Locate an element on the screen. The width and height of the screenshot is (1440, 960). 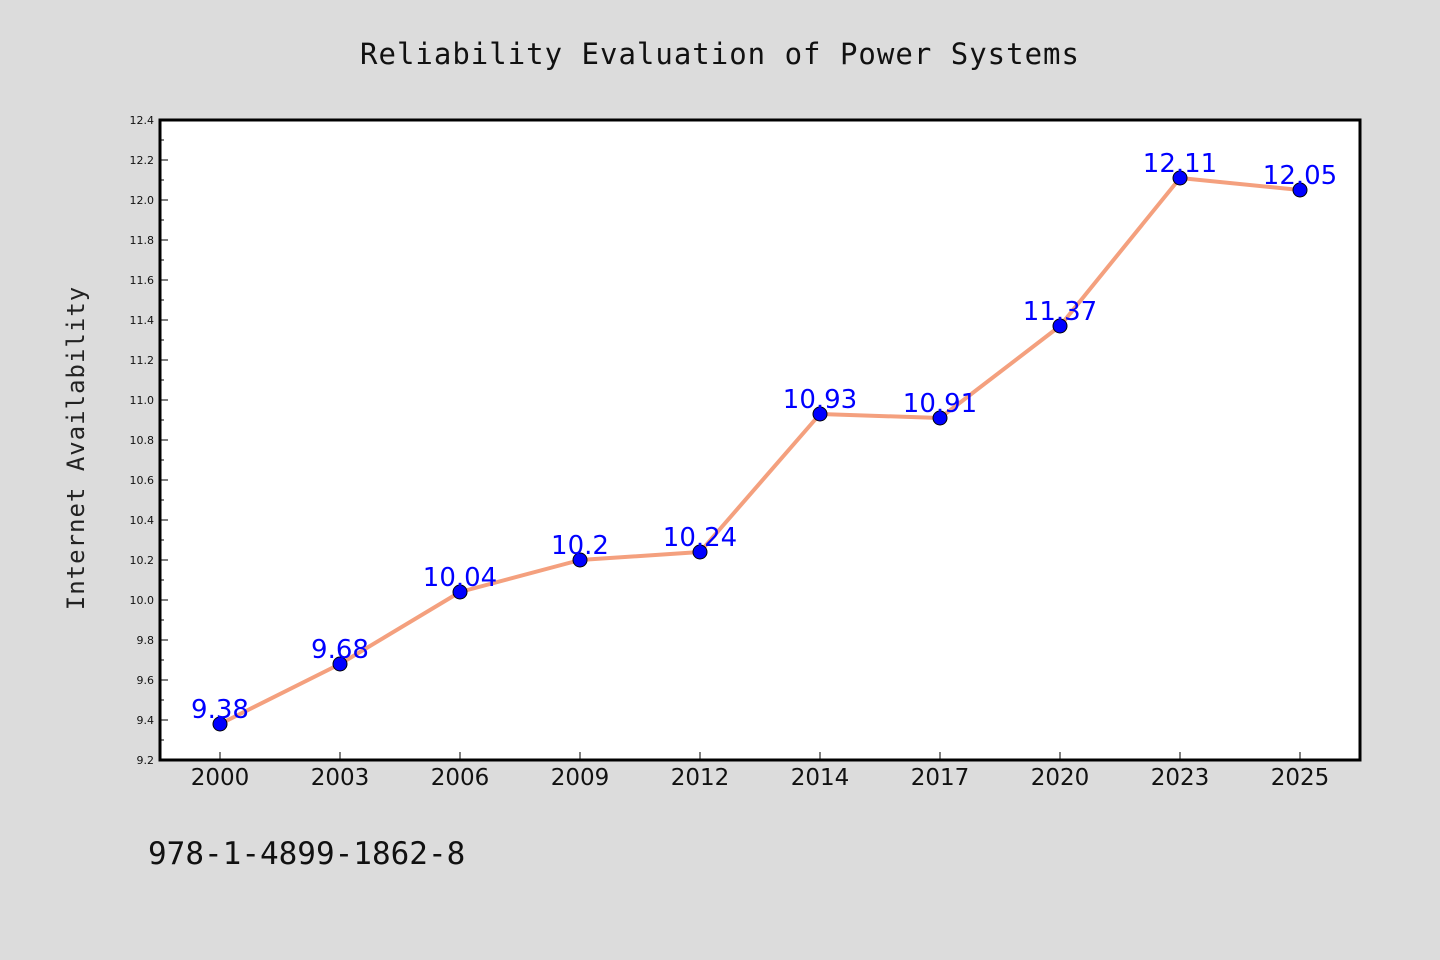
y-tick-label: 10.0 is located at coordinates (142, 600).